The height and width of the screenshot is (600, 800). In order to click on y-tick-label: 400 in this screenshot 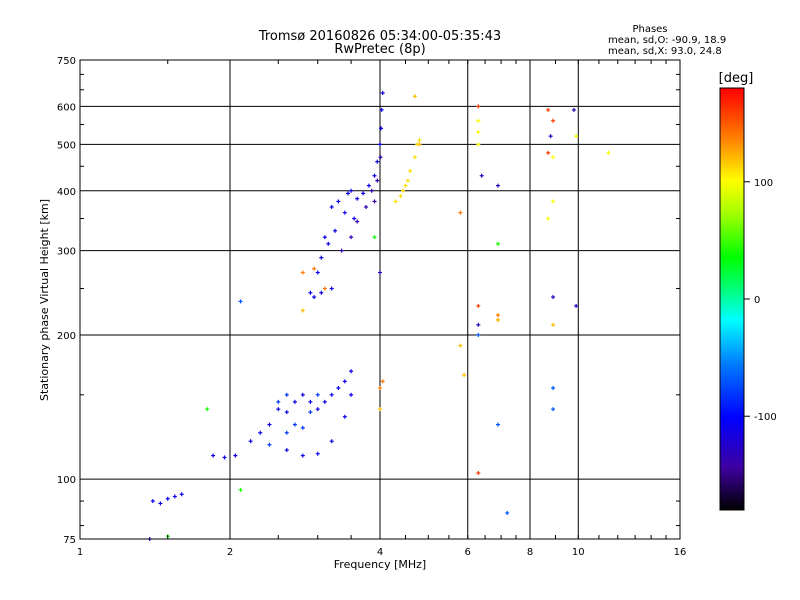, I will do `click(66, 192)`.